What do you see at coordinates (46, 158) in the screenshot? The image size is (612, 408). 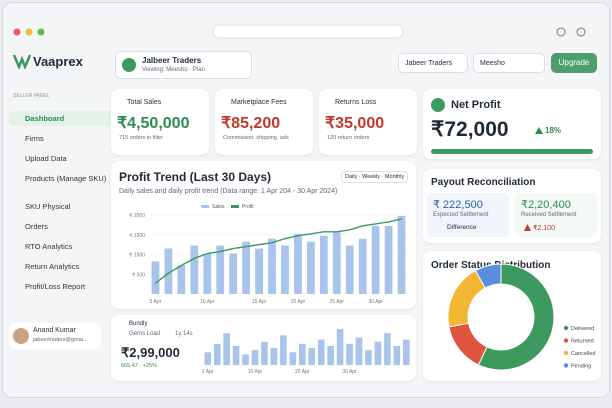 I see `nav-item: Upload Data` at bounding box center [46, 158].